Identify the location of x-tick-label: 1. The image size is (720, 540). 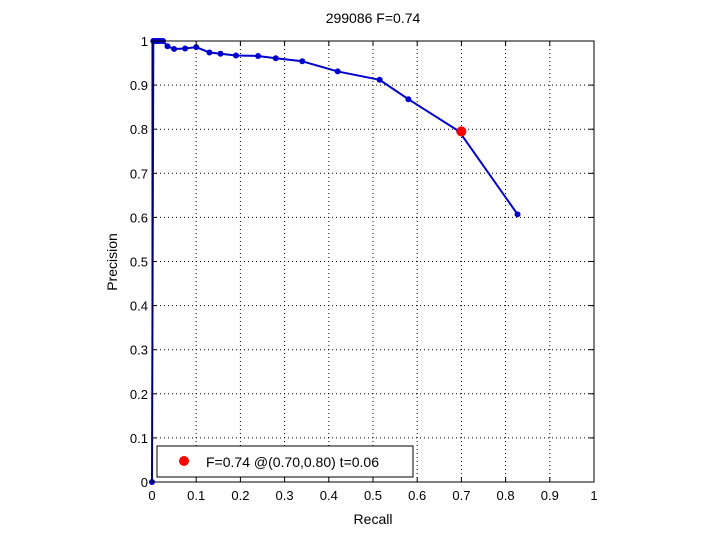
(593, 495).